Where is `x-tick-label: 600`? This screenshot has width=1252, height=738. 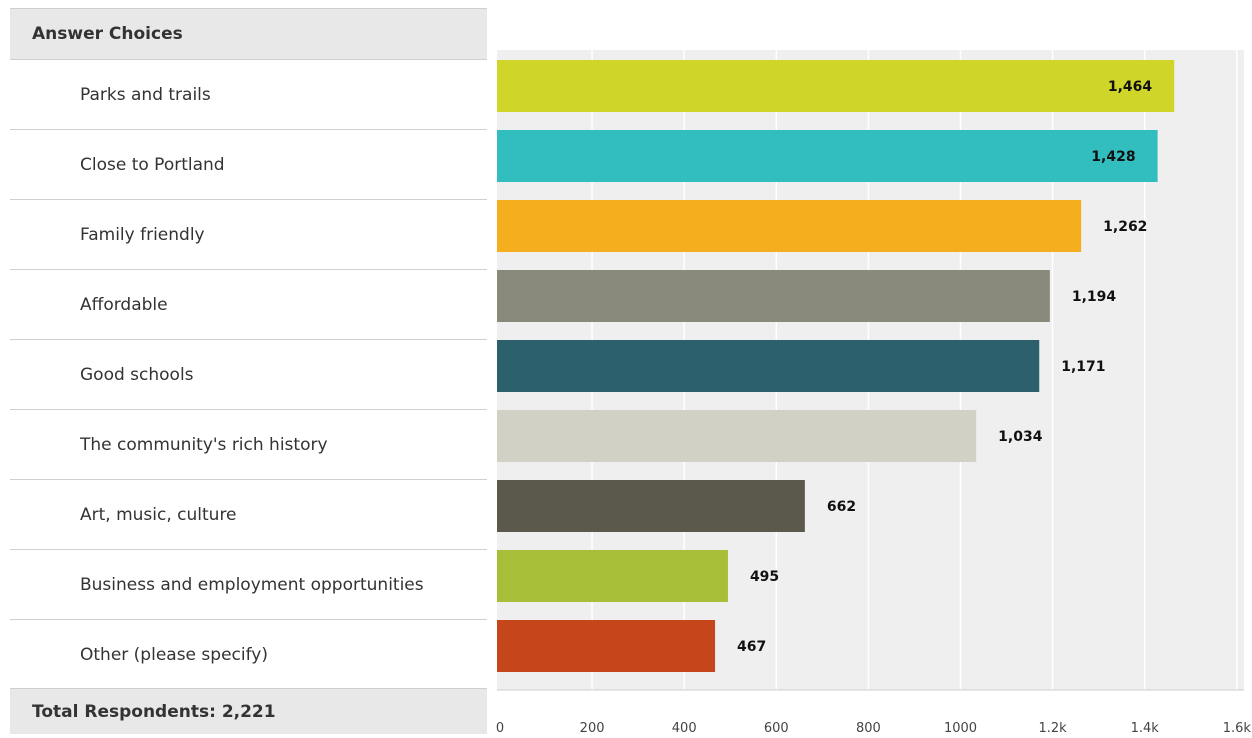
x-tick-label: 600 is located at coordinates (776, 728).